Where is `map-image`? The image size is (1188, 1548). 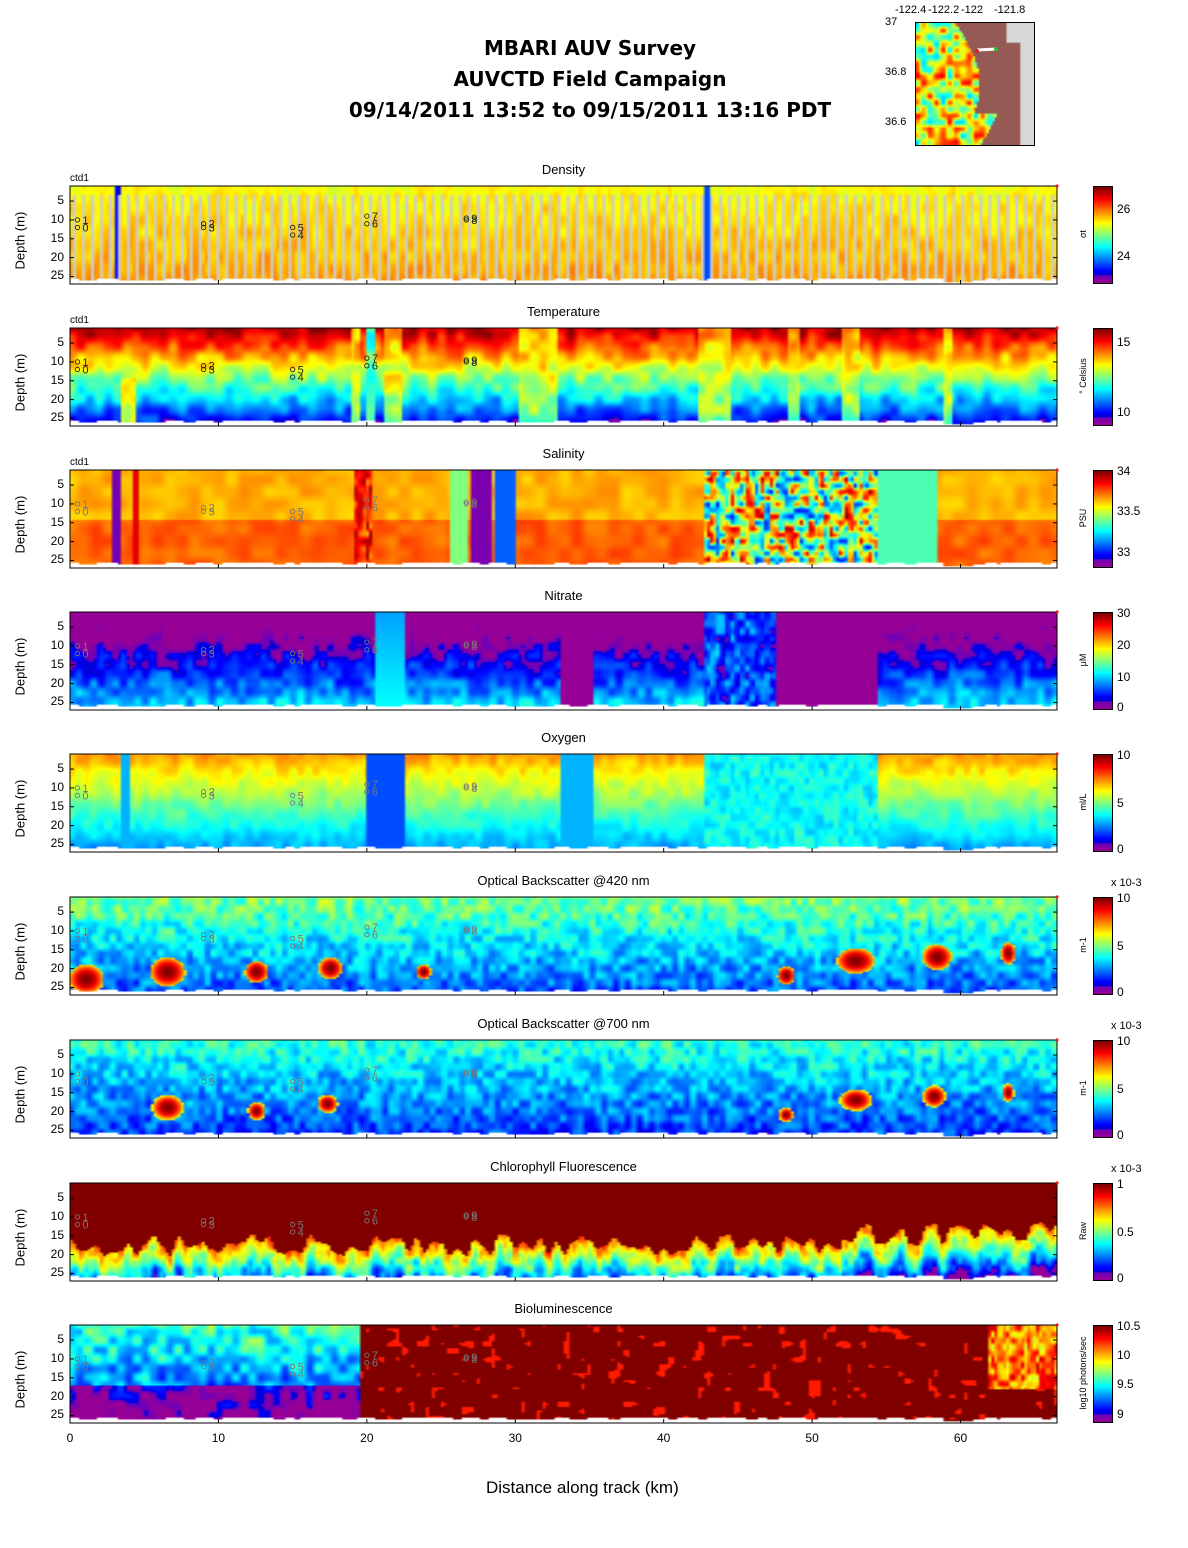 map-image is located at coordinates (975, 84).